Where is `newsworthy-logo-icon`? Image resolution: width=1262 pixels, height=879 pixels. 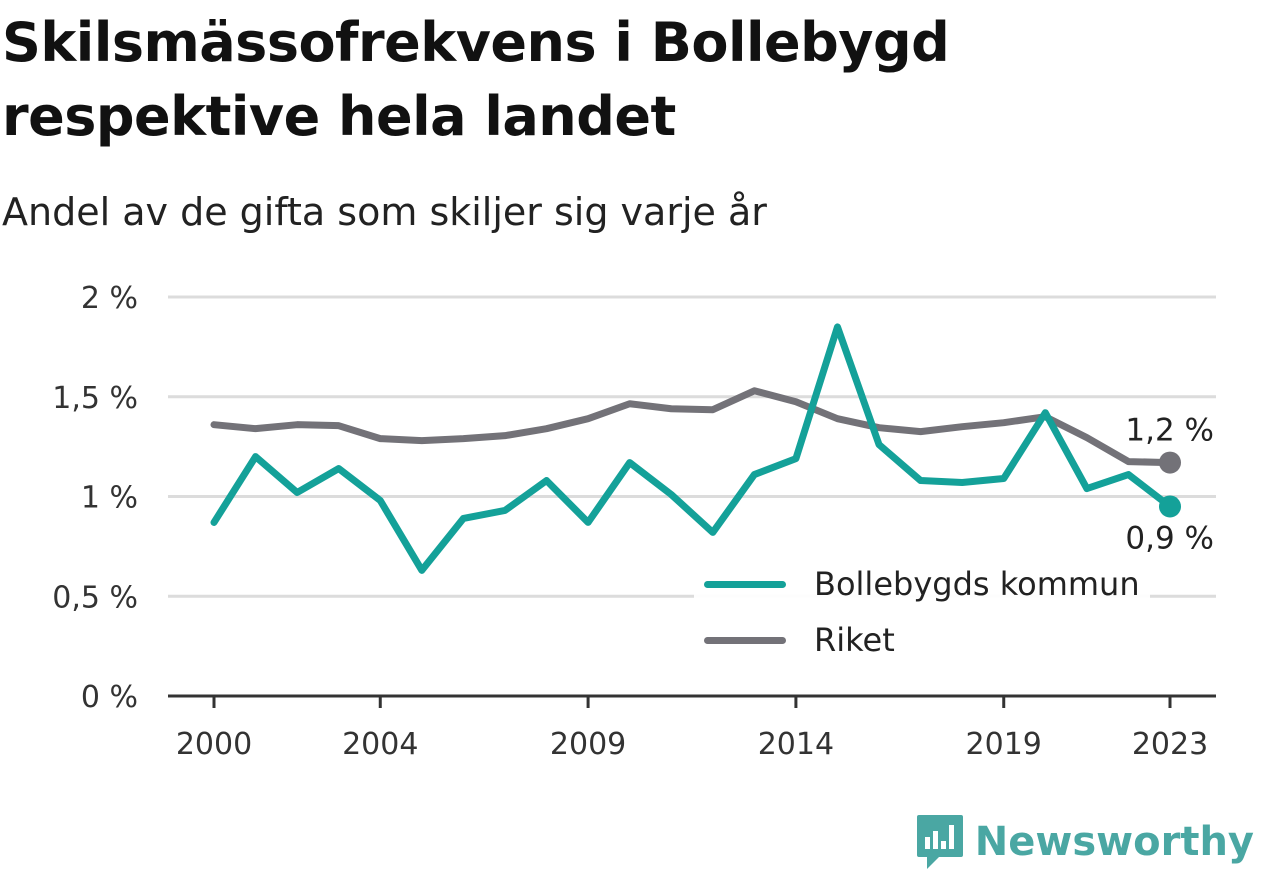
newsworthy-logo-icon is located at coordinates (939, 842).